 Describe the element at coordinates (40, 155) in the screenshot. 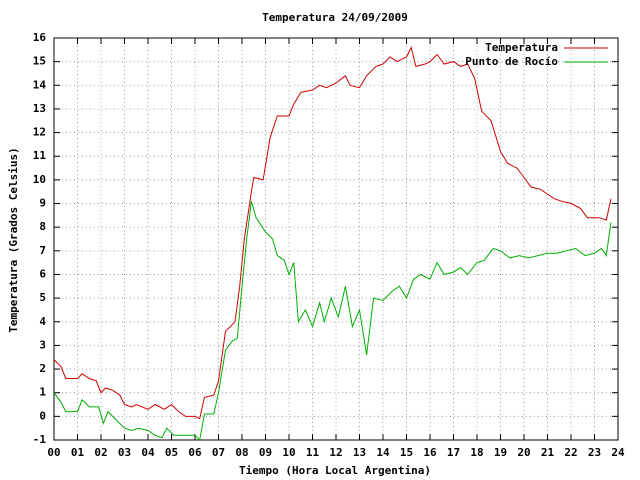

I see `y-tick-label: 11` at that location.